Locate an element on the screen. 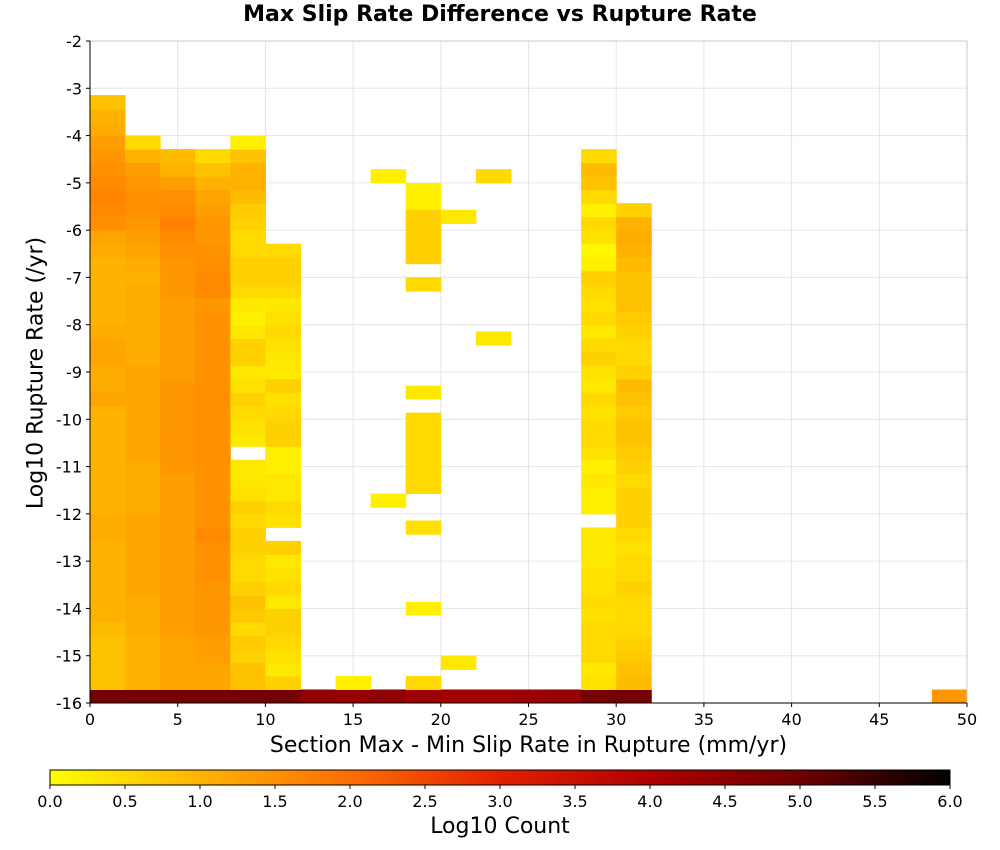  x-tick-label: 30 is located at coordinates (616, 719).